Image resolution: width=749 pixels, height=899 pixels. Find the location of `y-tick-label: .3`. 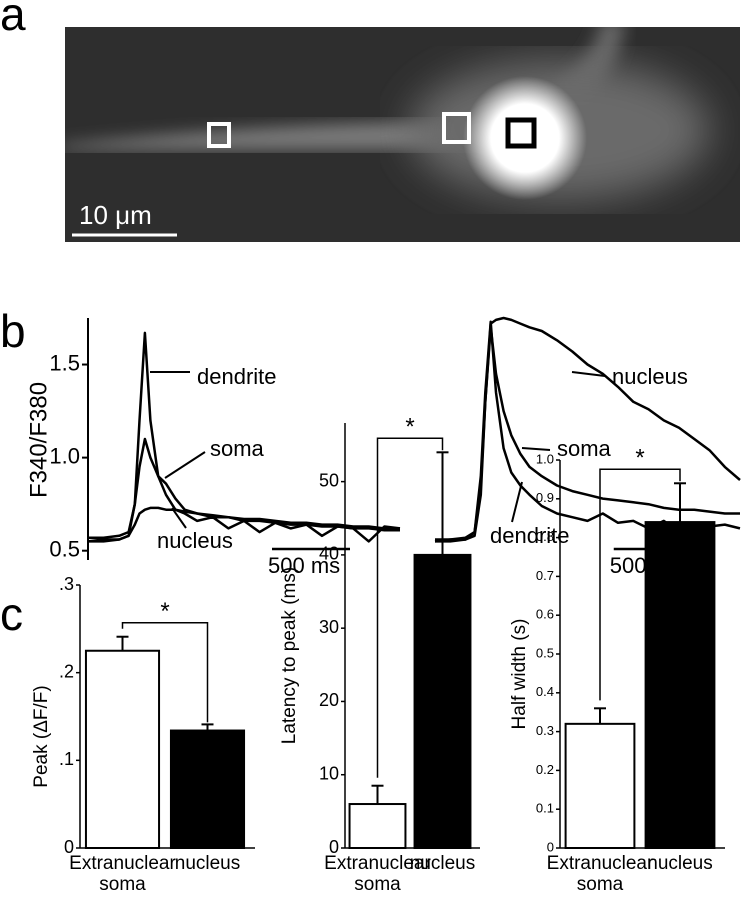

y-tick-label: .3 is located at coordinates (66, 584).